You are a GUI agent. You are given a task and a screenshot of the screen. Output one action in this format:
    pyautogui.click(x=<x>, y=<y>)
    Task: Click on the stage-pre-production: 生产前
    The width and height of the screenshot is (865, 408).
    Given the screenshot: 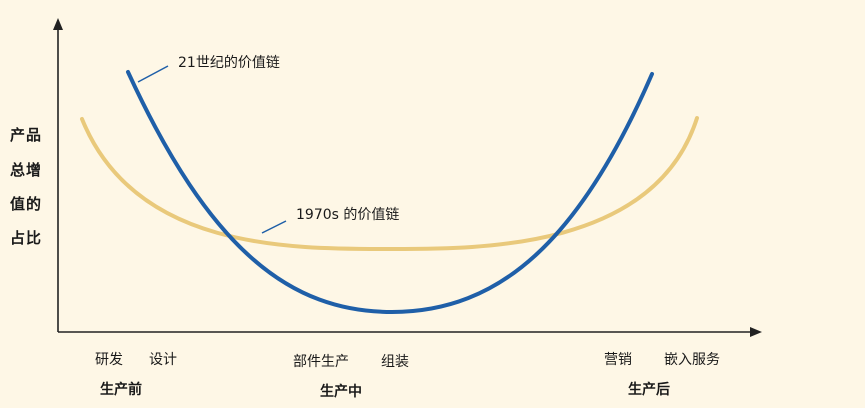 What is the action you would take?
    pyautogui.click(x=121, y=390)
    